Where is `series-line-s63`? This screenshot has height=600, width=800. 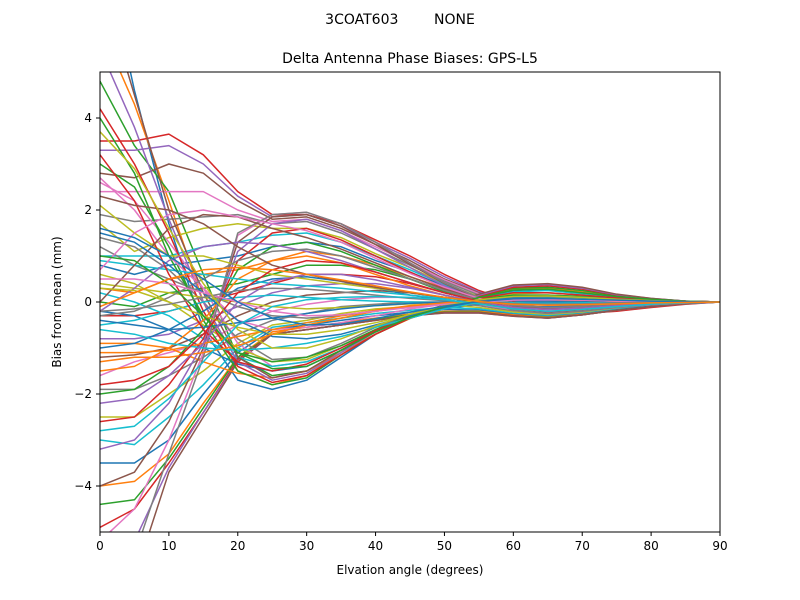 series-line-s63 is located at coordinates (410, 312).